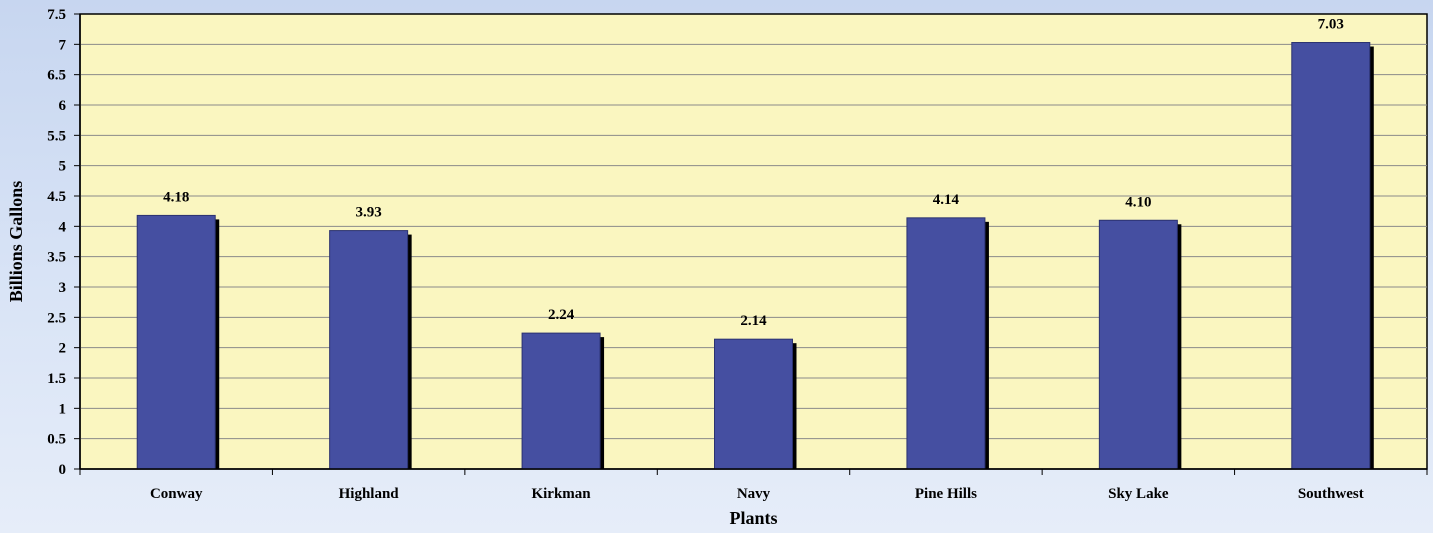  I want to click on y-tick-label: 4.5, so click(56, 197).